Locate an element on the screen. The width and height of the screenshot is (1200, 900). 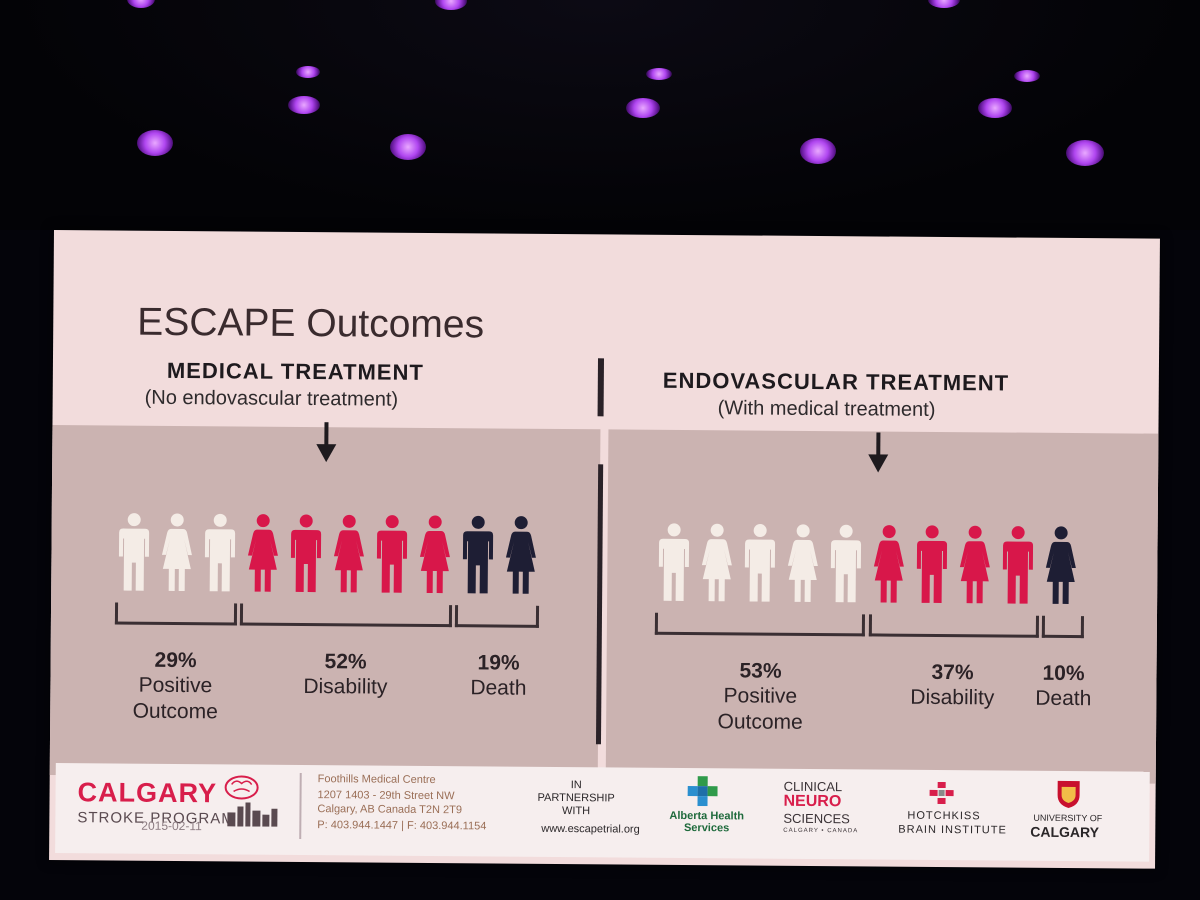
medical-figures is located at coordinates (327, 553).